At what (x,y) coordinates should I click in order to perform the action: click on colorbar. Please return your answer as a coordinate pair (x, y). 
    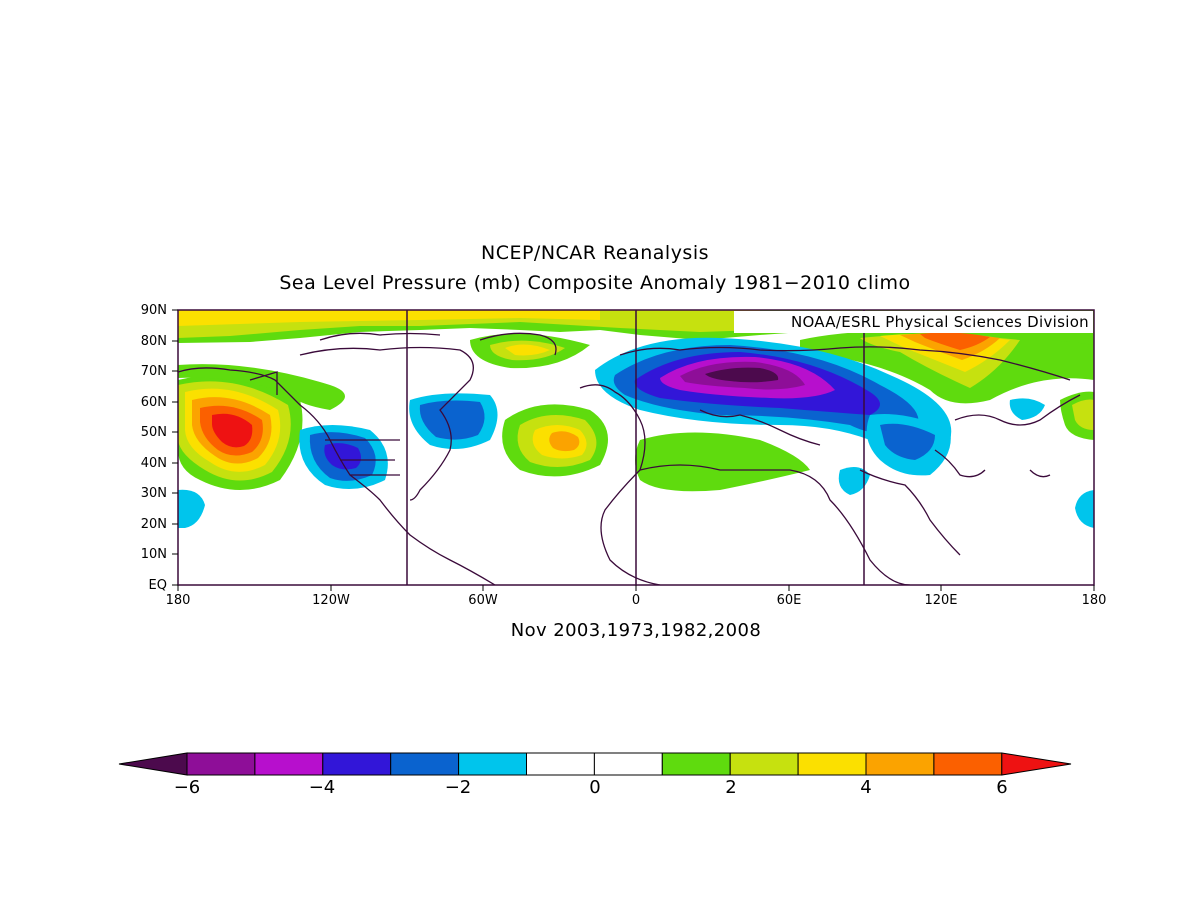
    Looking at the image, I should click on (595, 764).